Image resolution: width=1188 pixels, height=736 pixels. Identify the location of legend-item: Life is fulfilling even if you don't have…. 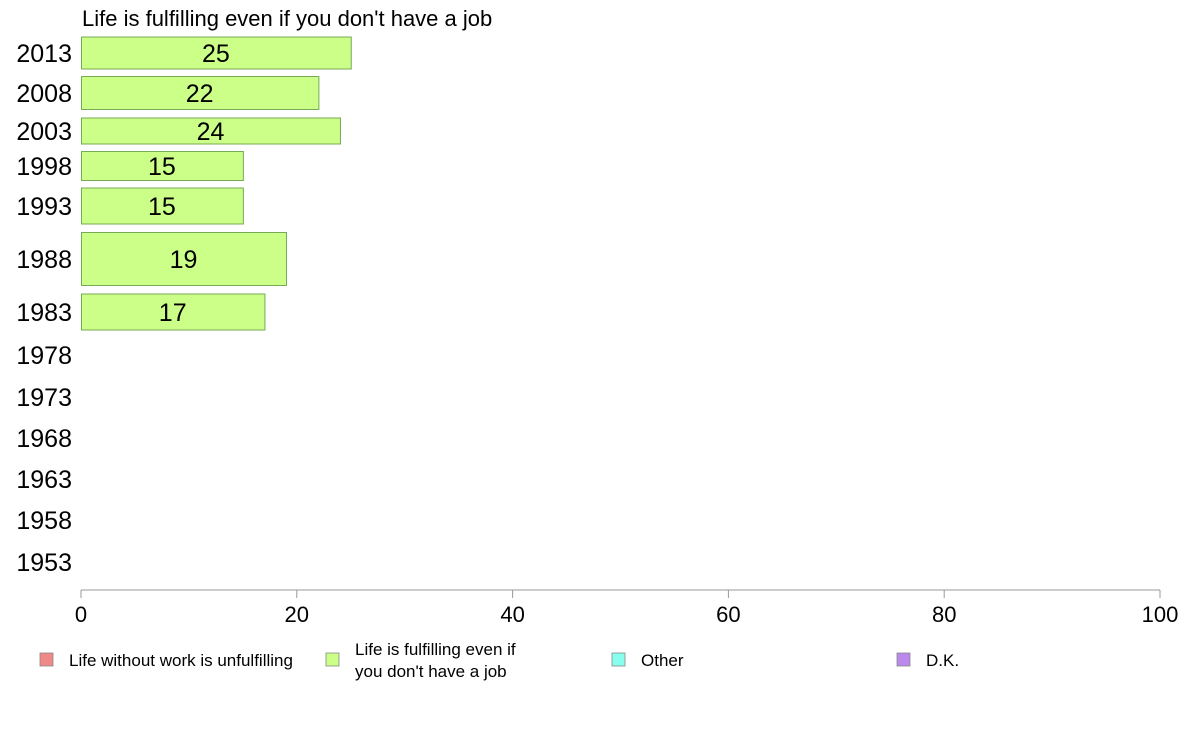
(420, 660).